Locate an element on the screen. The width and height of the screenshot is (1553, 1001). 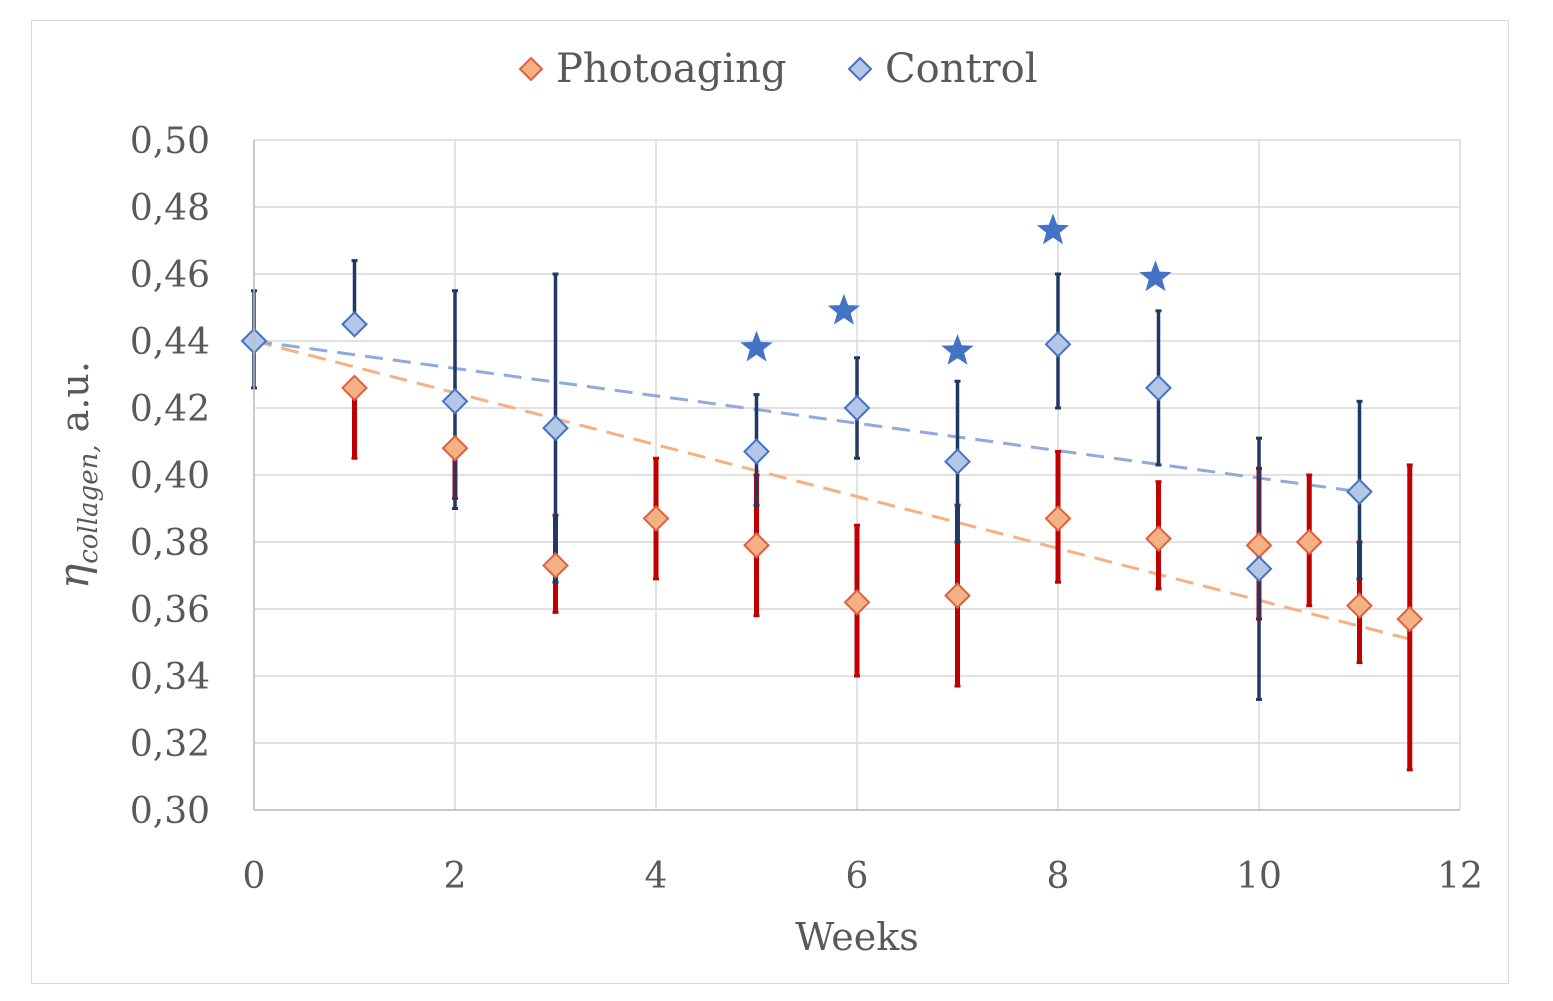
legend-diamond-photoaging is located at coordinates (531, 69).